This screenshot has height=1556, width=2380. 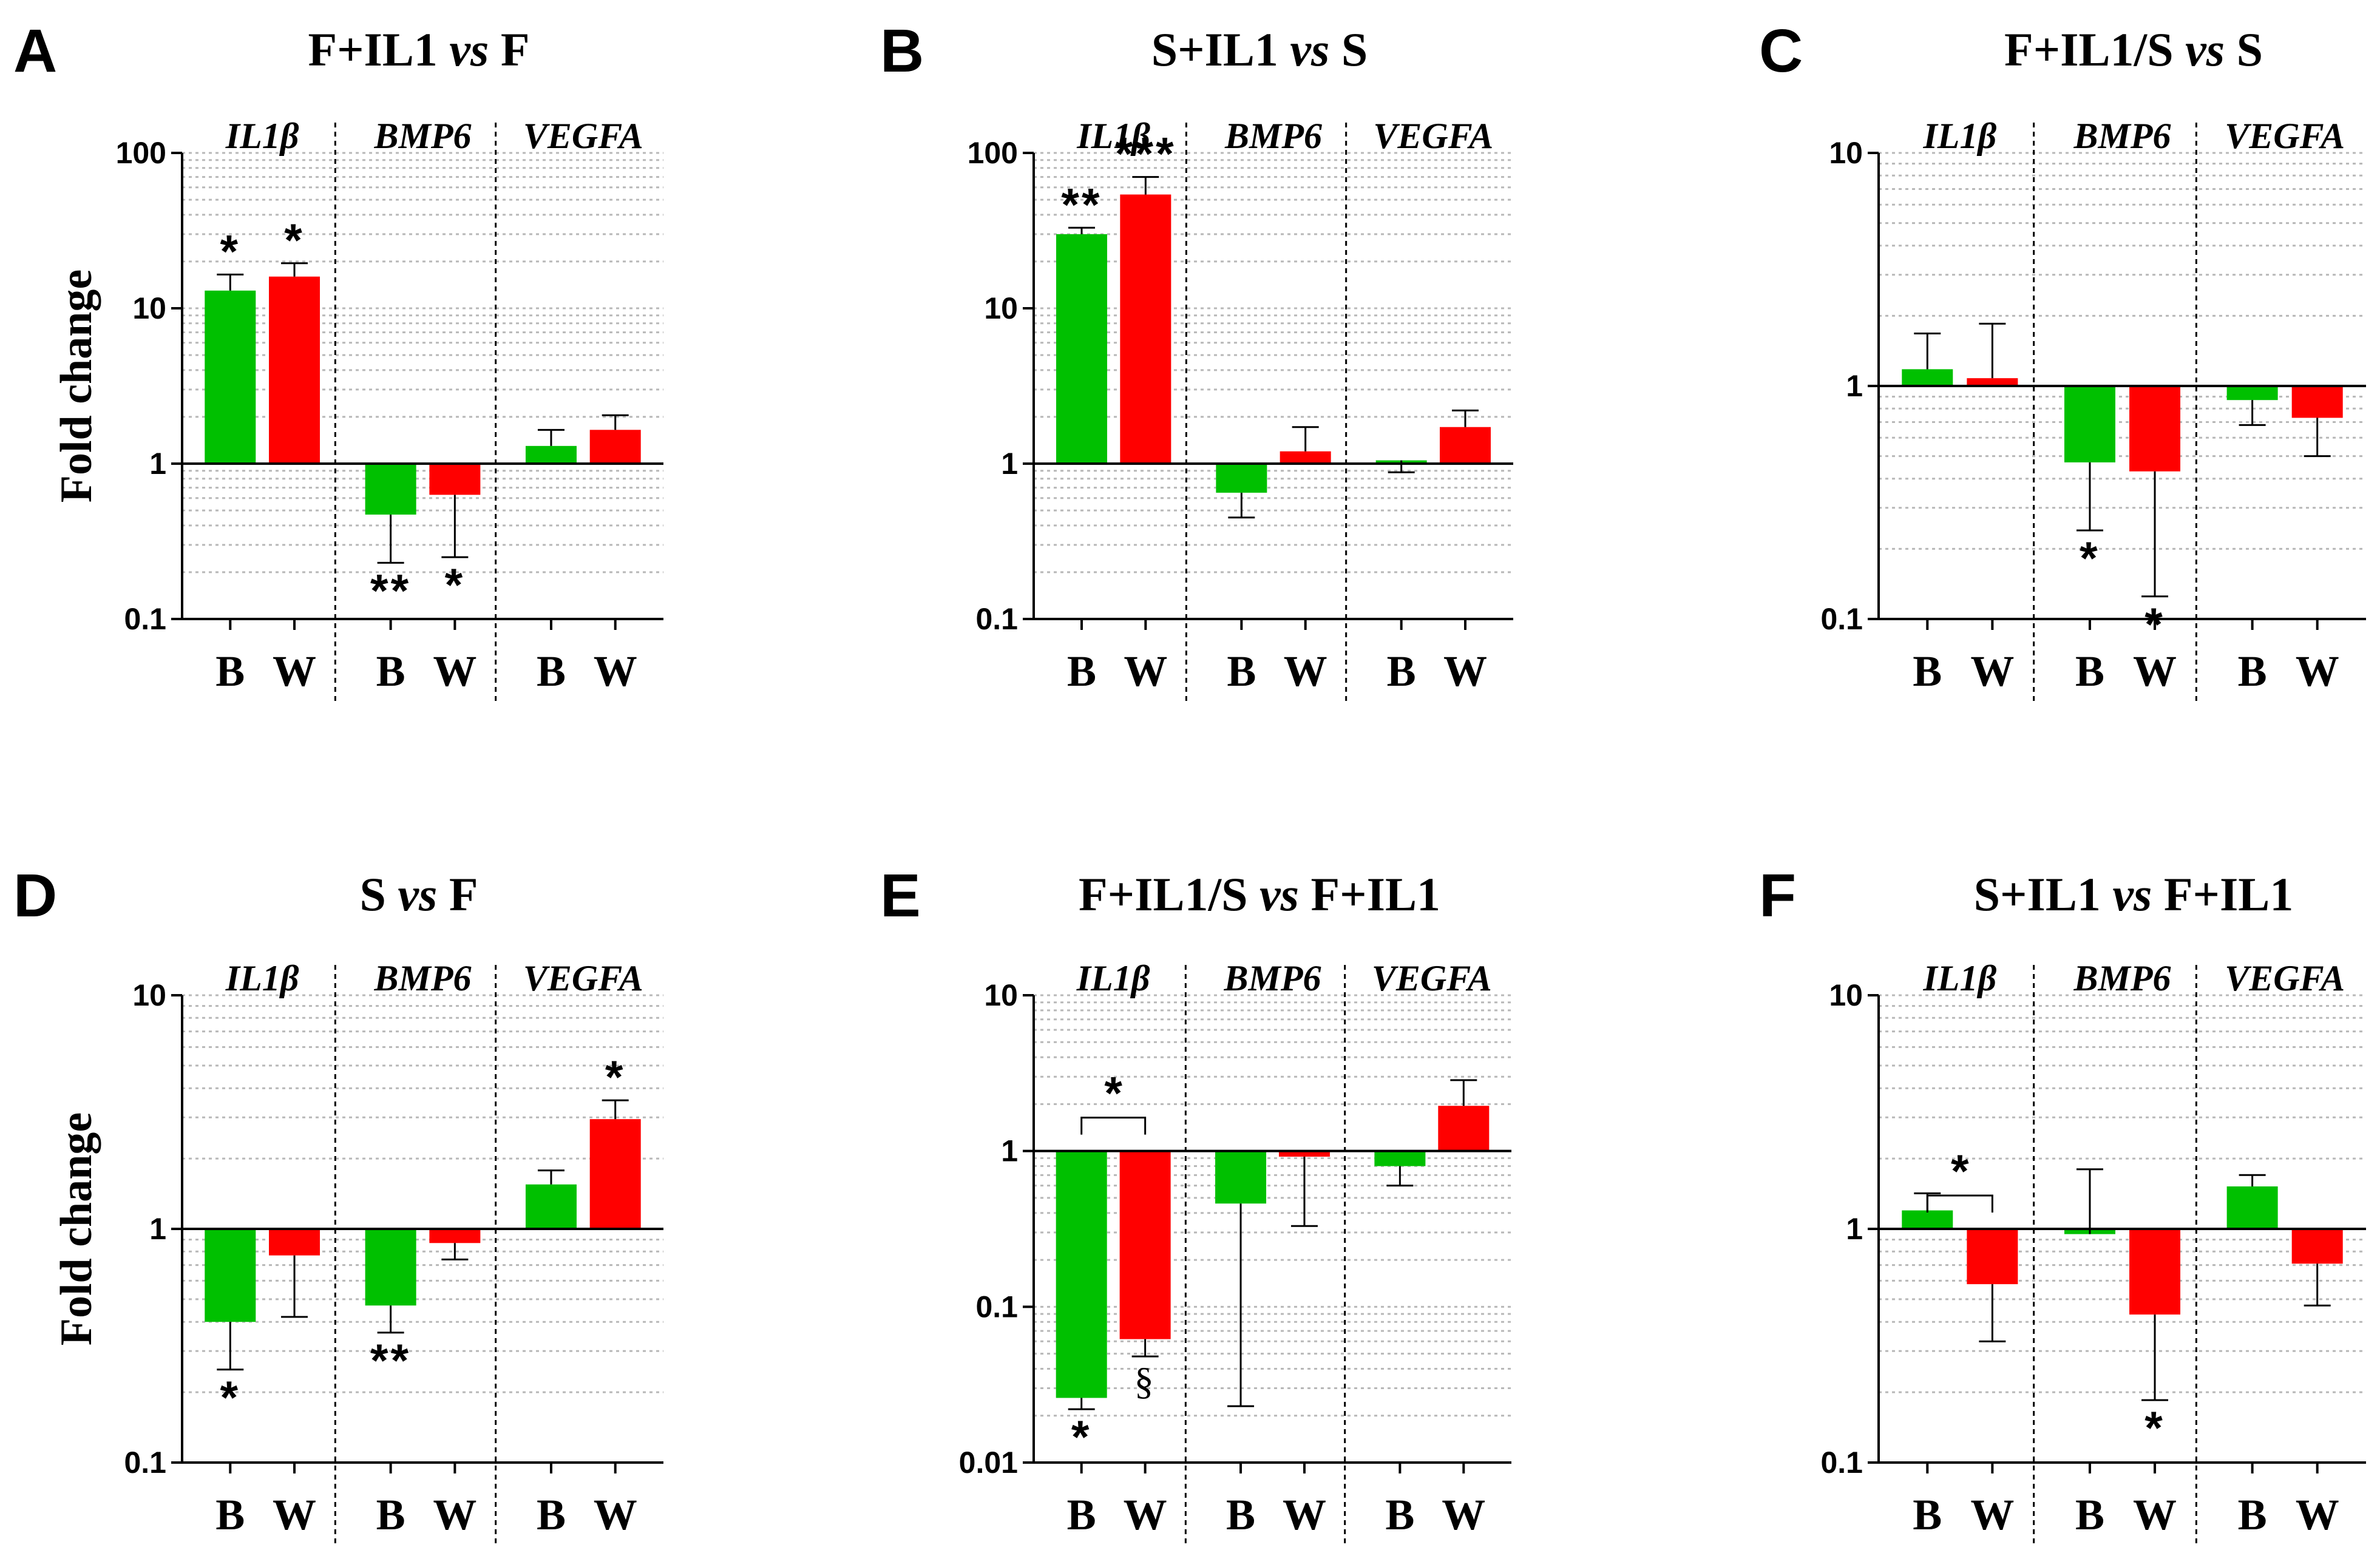 I want to click on y-tick-label: 100, so click(x=993, y=153).